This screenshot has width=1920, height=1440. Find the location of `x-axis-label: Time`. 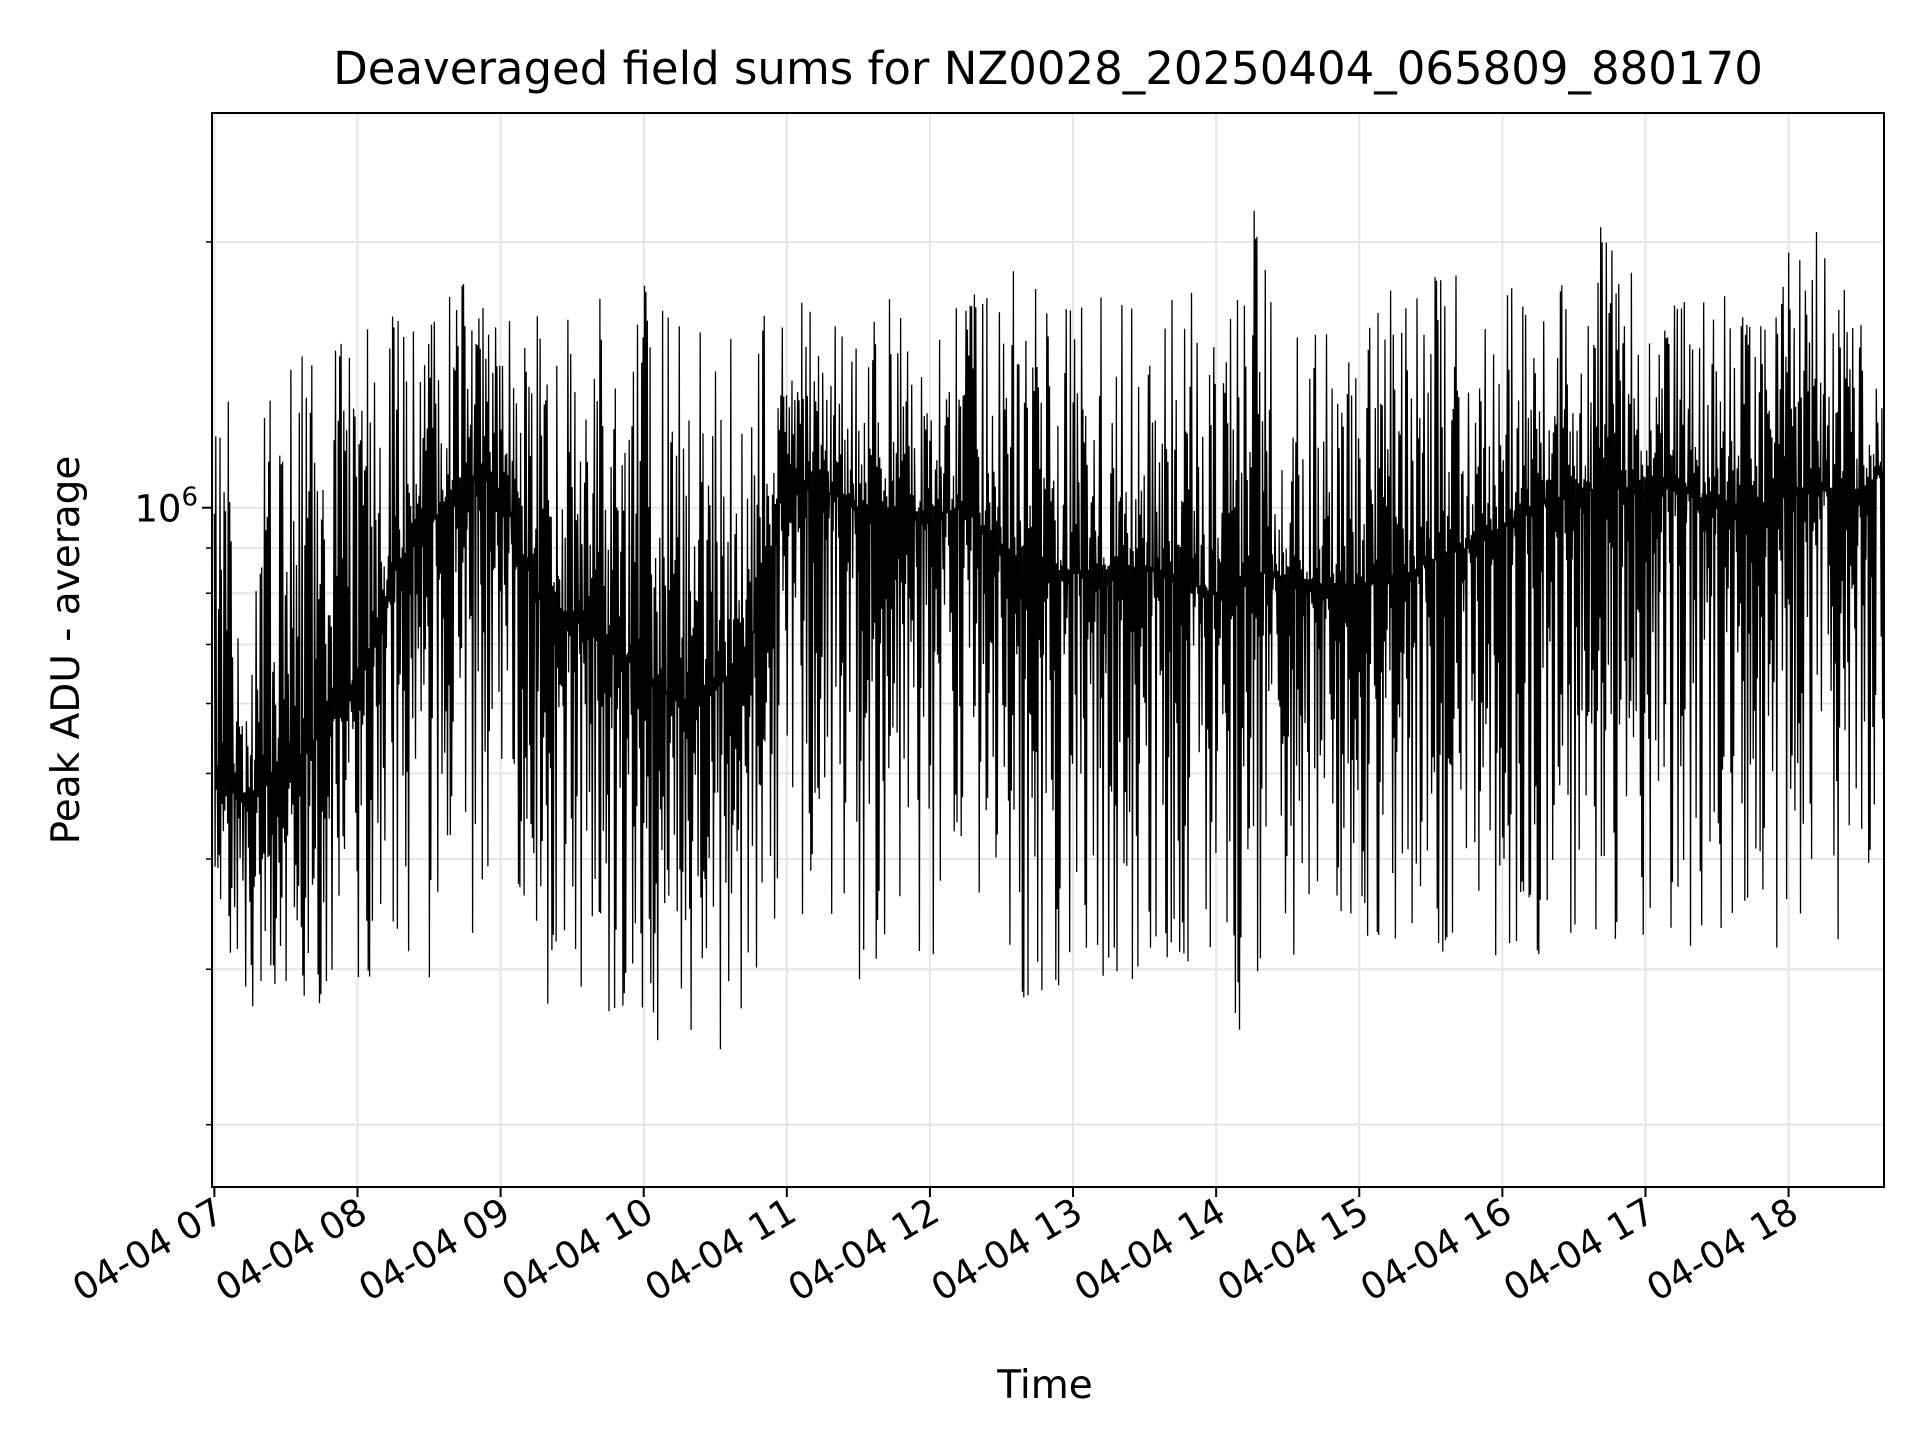

x-axis-label: Time is located at coordinates (1044, 1385).